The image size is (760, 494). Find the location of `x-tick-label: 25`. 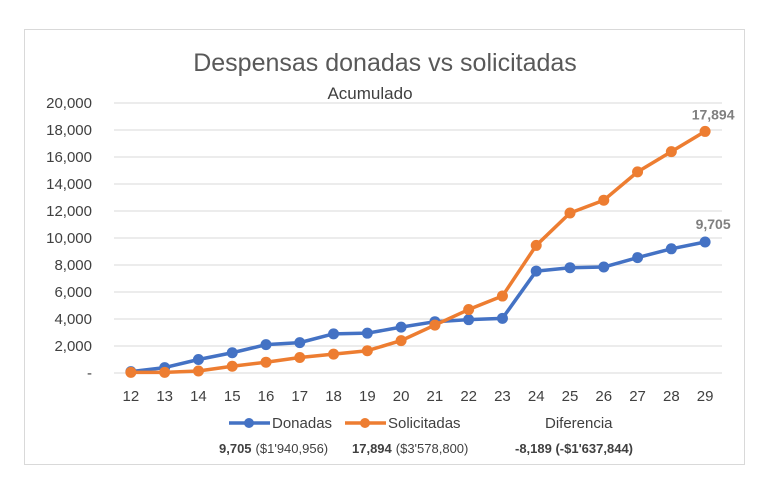

x-tick-label: 25 is located at coordinates (570, 396).